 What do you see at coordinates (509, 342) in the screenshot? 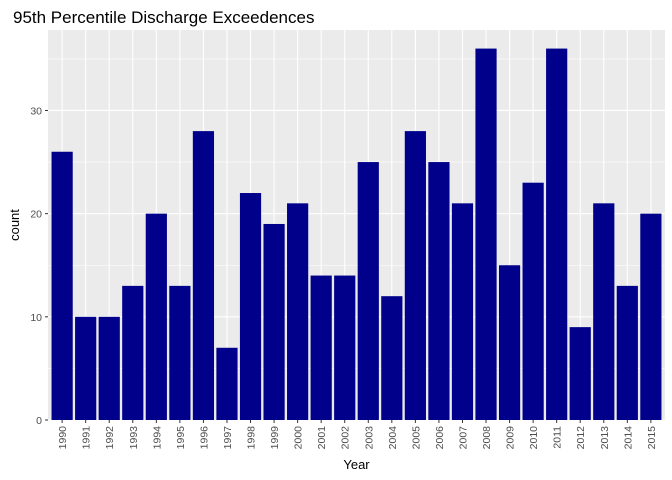
I see `bar-2009` at bounding box center [509, 342].